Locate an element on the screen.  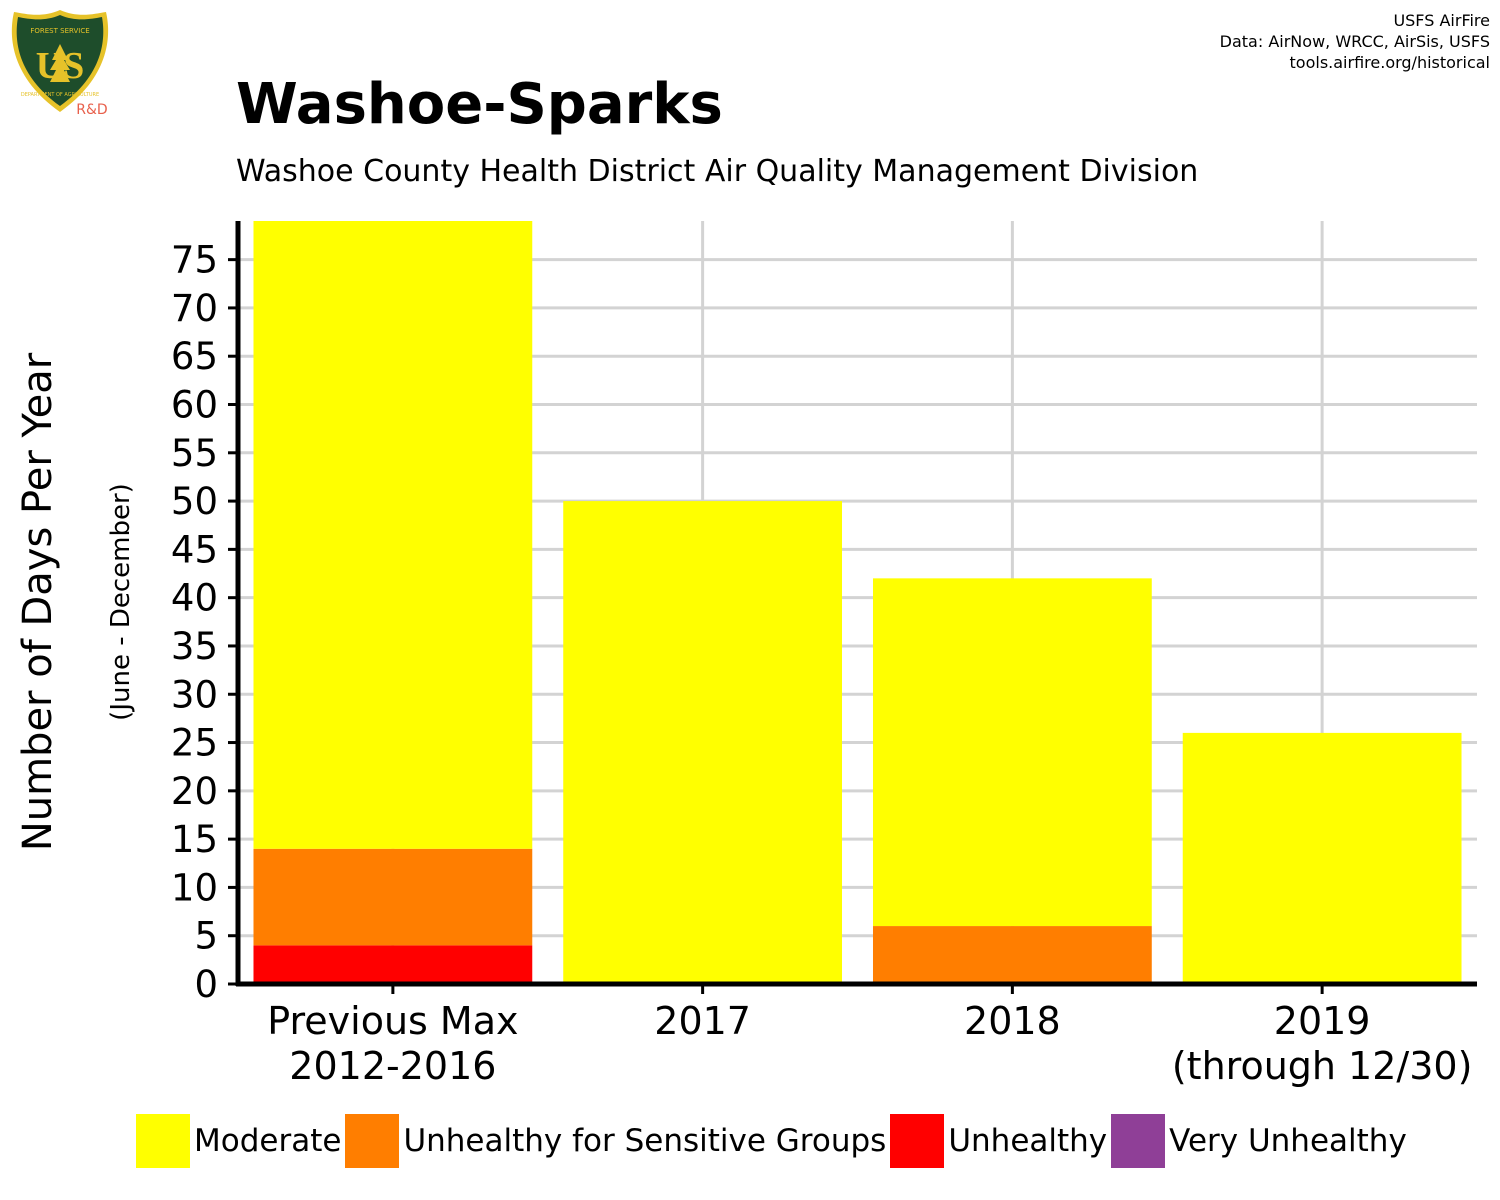
credit-line: USFS AirFire is located at coordinates (1441, 20).